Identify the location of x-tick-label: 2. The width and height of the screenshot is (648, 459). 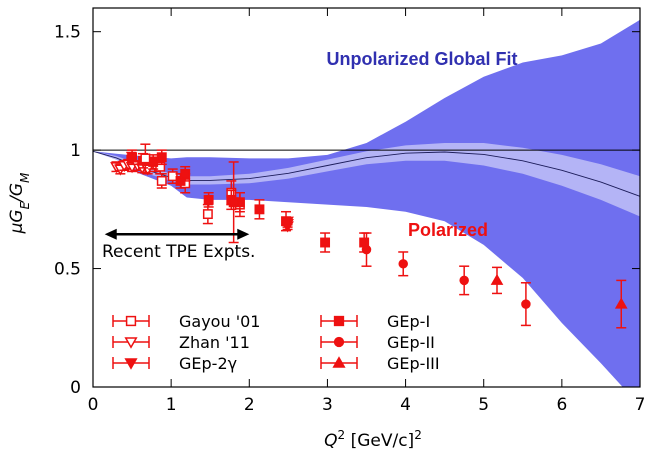
(249, 405).